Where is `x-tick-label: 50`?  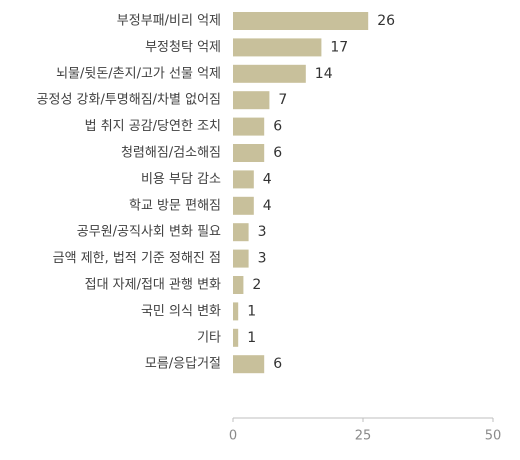 x-tick-label: 50 is located at coordinates (493, 436).